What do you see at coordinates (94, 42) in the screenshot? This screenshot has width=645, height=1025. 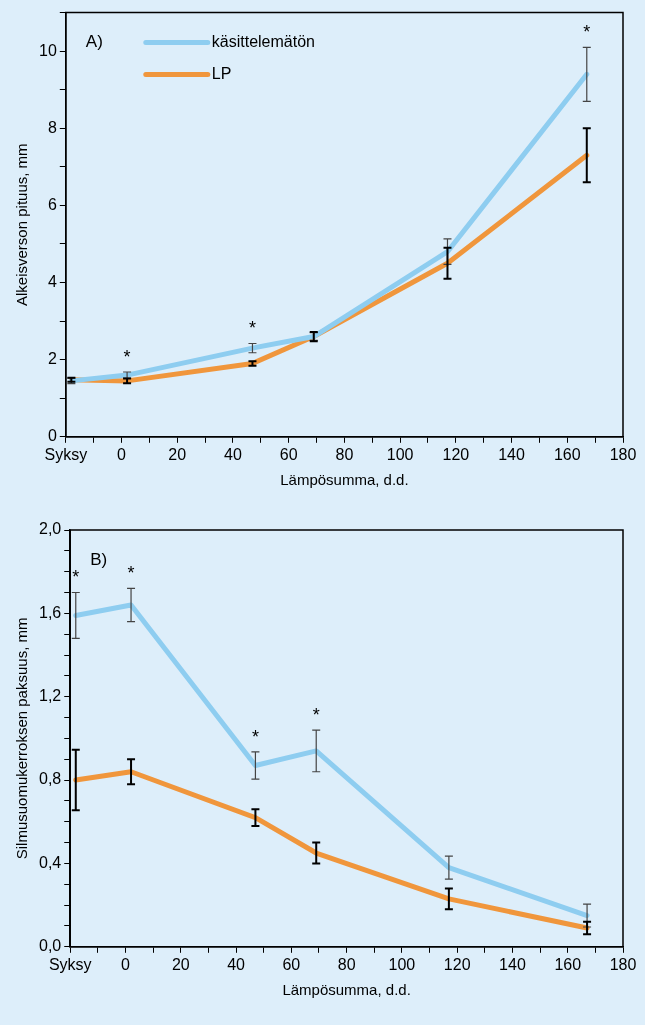 I see `text: A)` at bounding box center [94, 42].